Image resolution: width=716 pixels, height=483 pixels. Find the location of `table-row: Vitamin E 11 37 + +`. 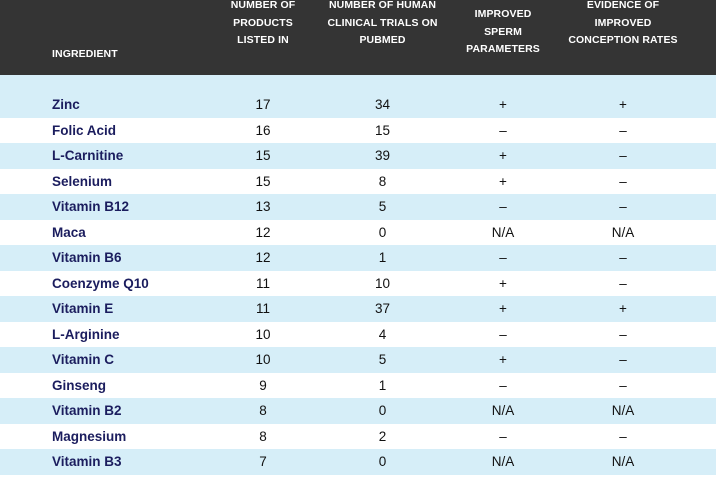

table-row: Vitamin E 11 37 + + is located at coordinates (358, 309).